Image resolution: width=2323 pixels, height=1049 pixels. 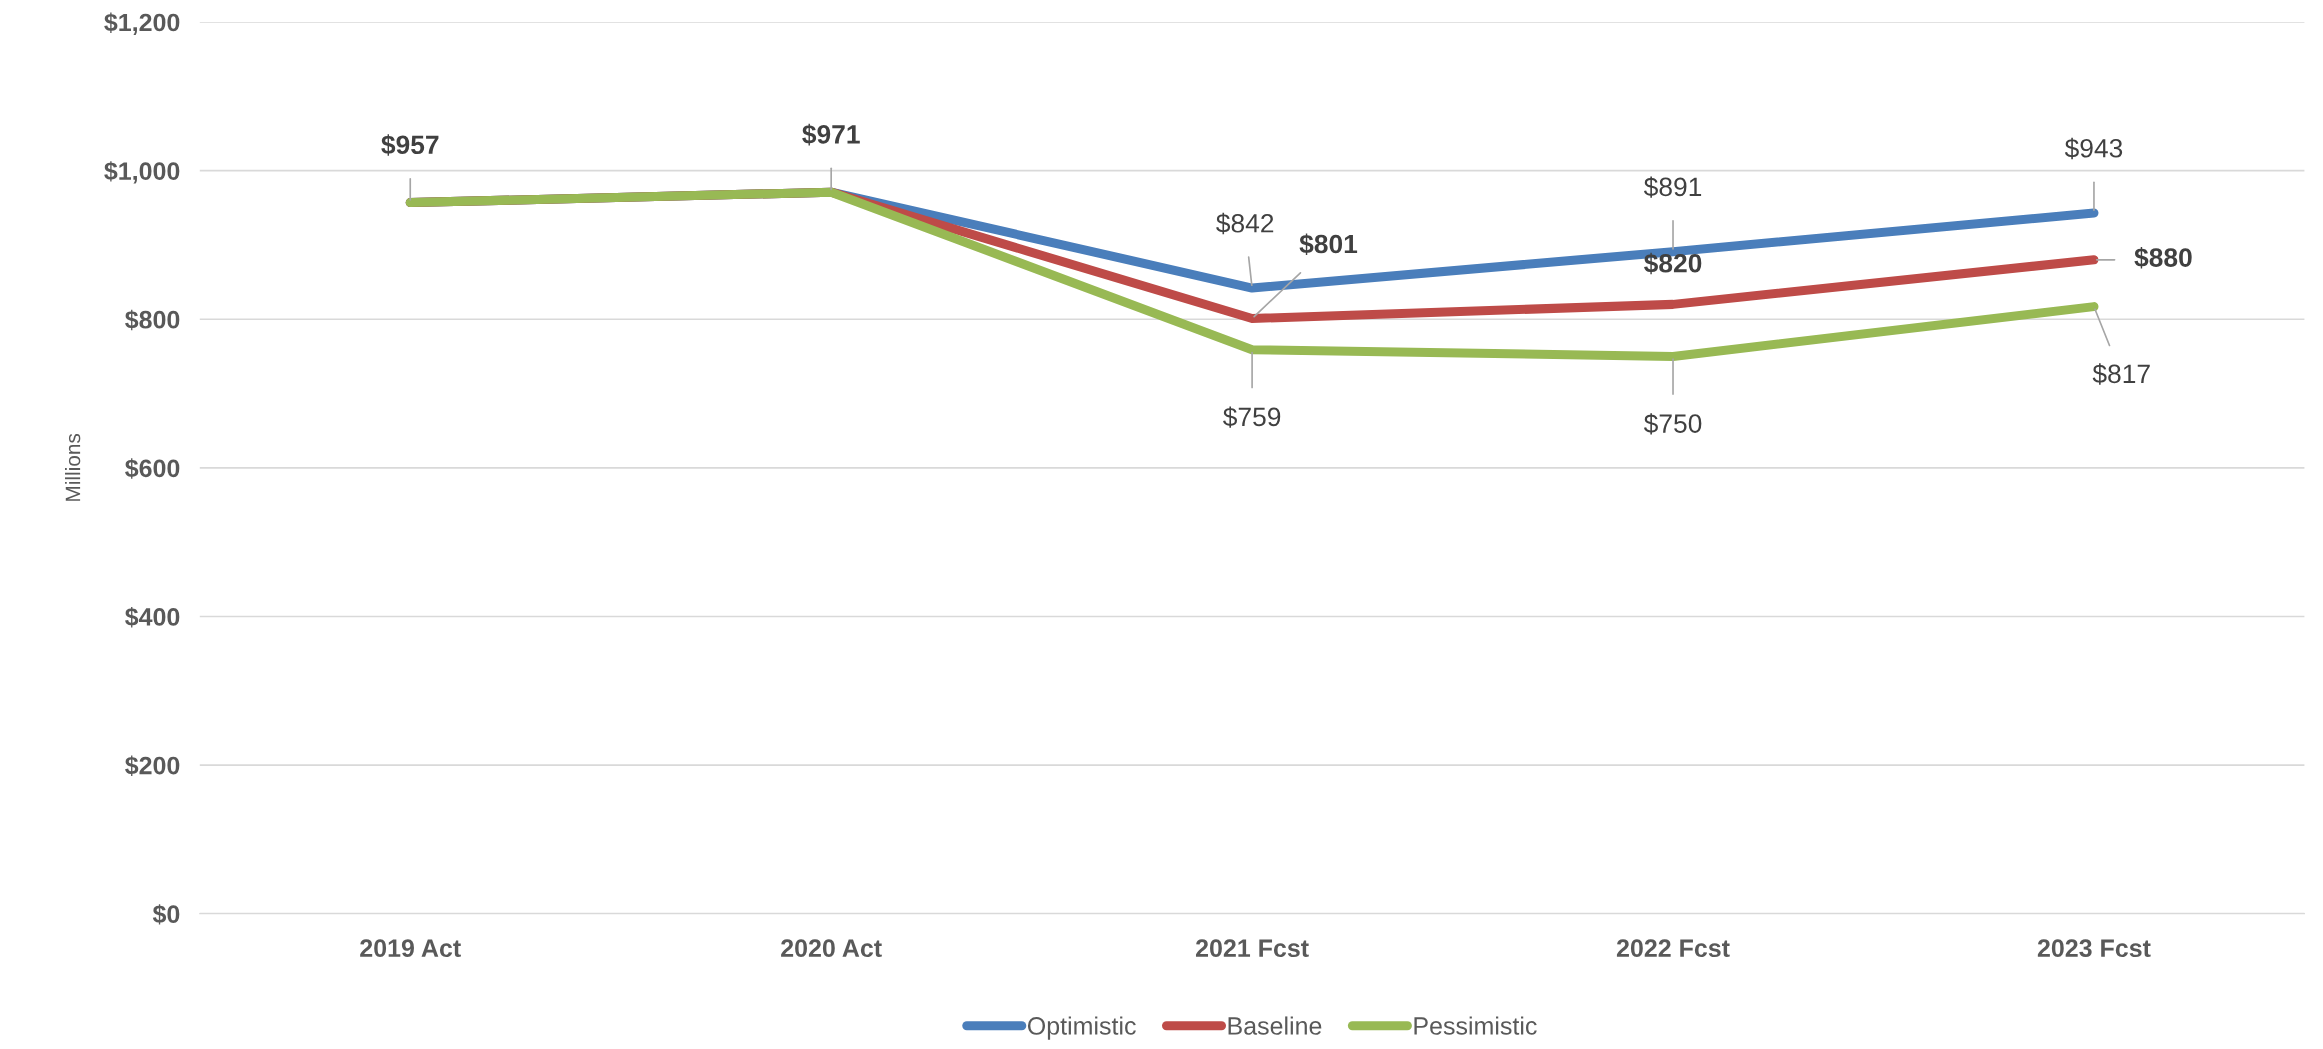 What do you see at coordinates (152, 468) in the screenshot?
I see `y-tick-label: $600` at bounding box center [152, 468].